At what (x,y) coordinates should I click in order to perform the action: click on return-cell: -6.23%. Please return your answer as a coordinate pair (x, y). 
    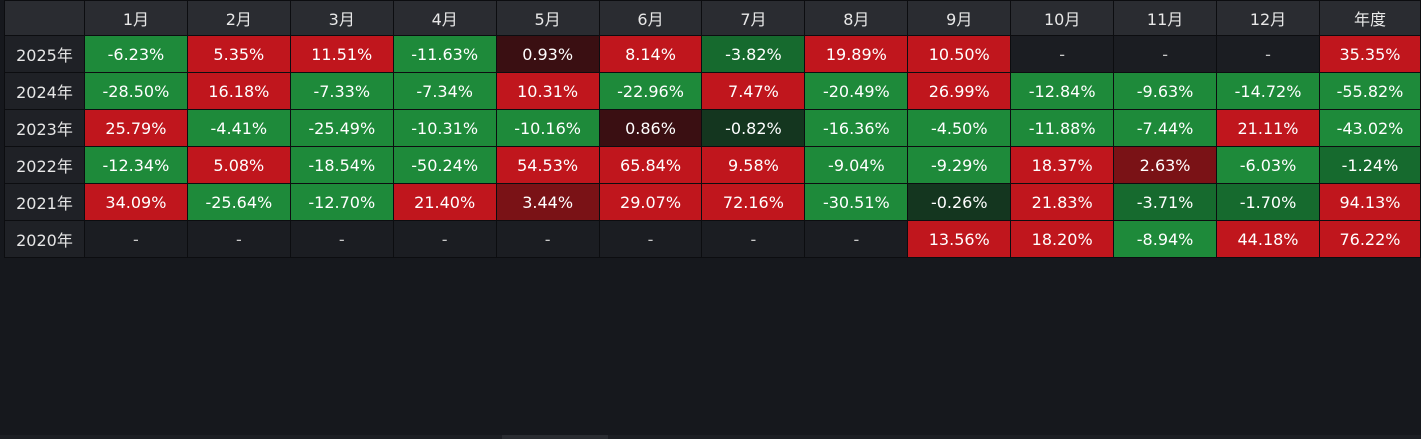
    Looking at the image, I should click on (135, 54).